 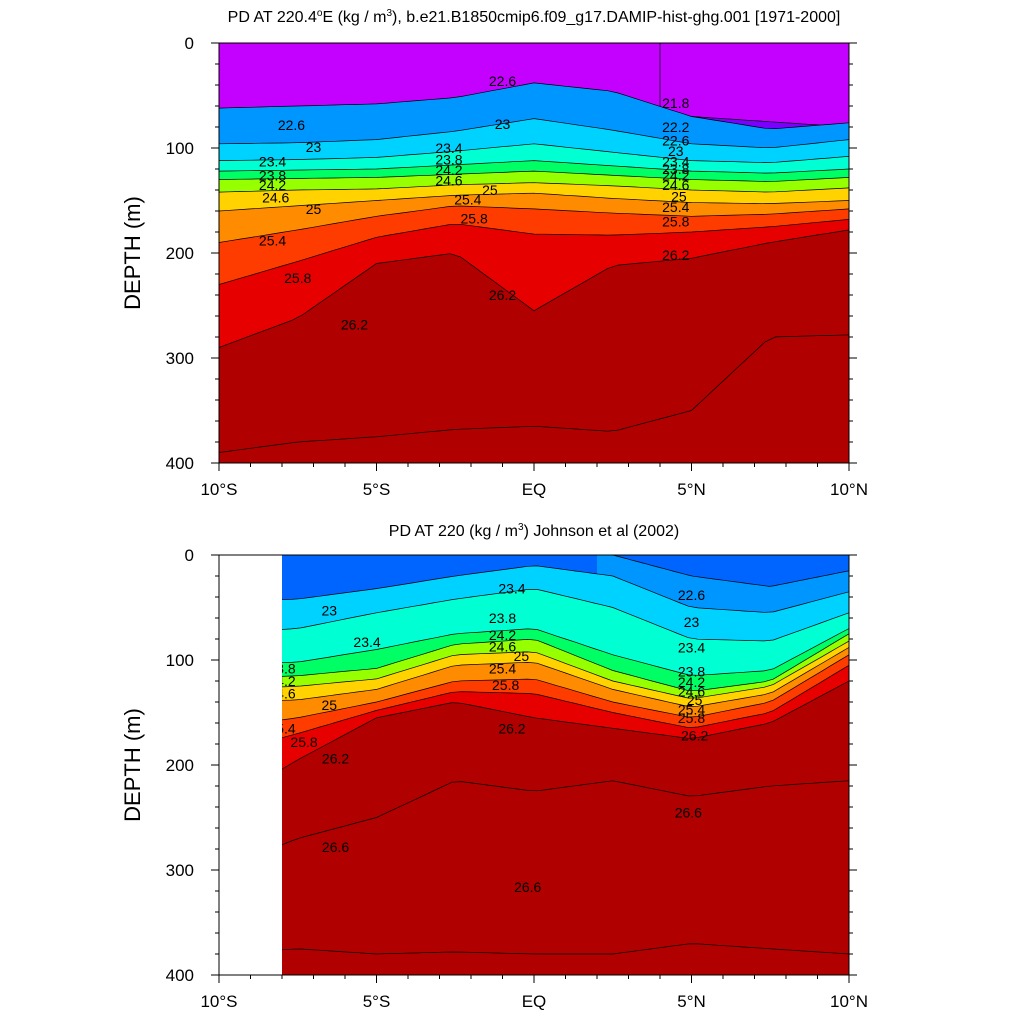 What do you see at coordinates (675, 127) in the screenshot?
I see `contour-label: 22.2` at bounding box center [675, 127].